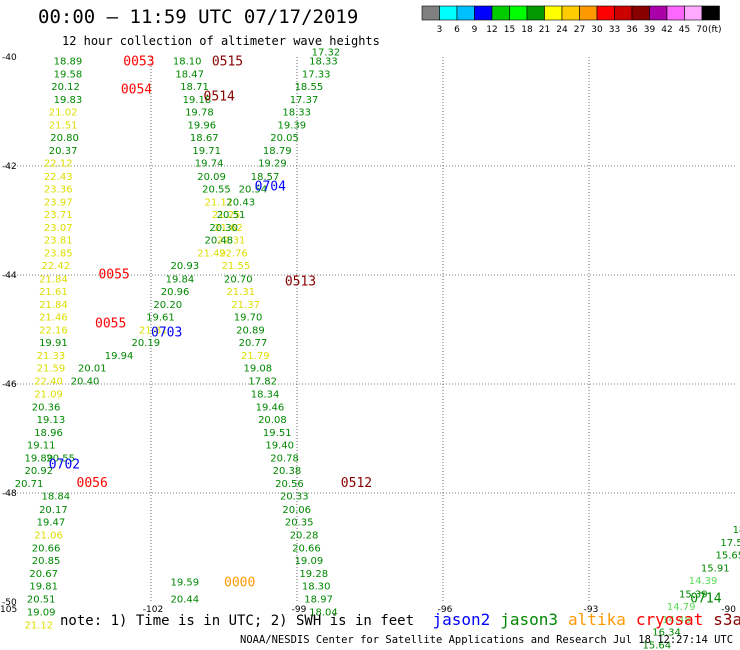 The height and width of the screenshot is (650, 740). What do you see at coordinates (219, 241) in the screenshot?
I see `wave-height-label: 20.48` at bounding box center [219, 241].